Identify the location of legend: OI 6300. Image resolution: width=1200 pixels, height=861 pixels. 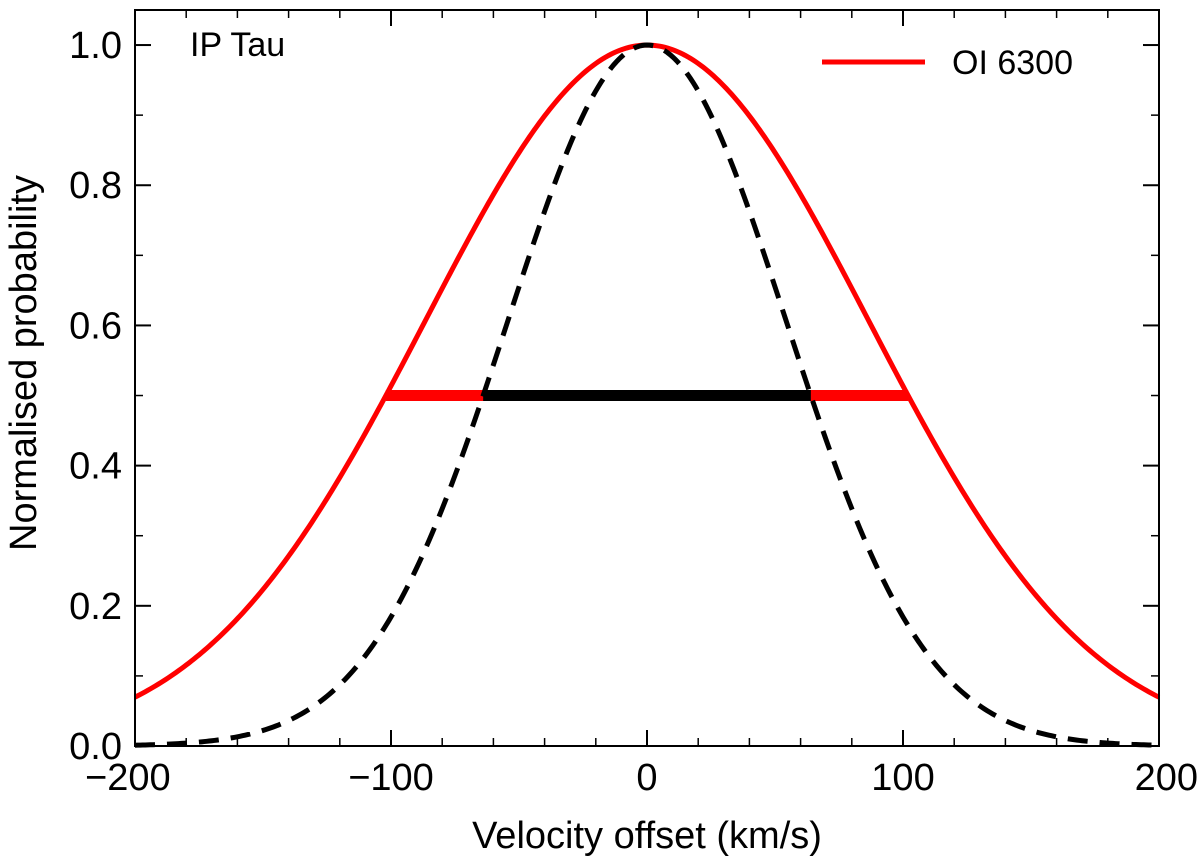
(947, 63).